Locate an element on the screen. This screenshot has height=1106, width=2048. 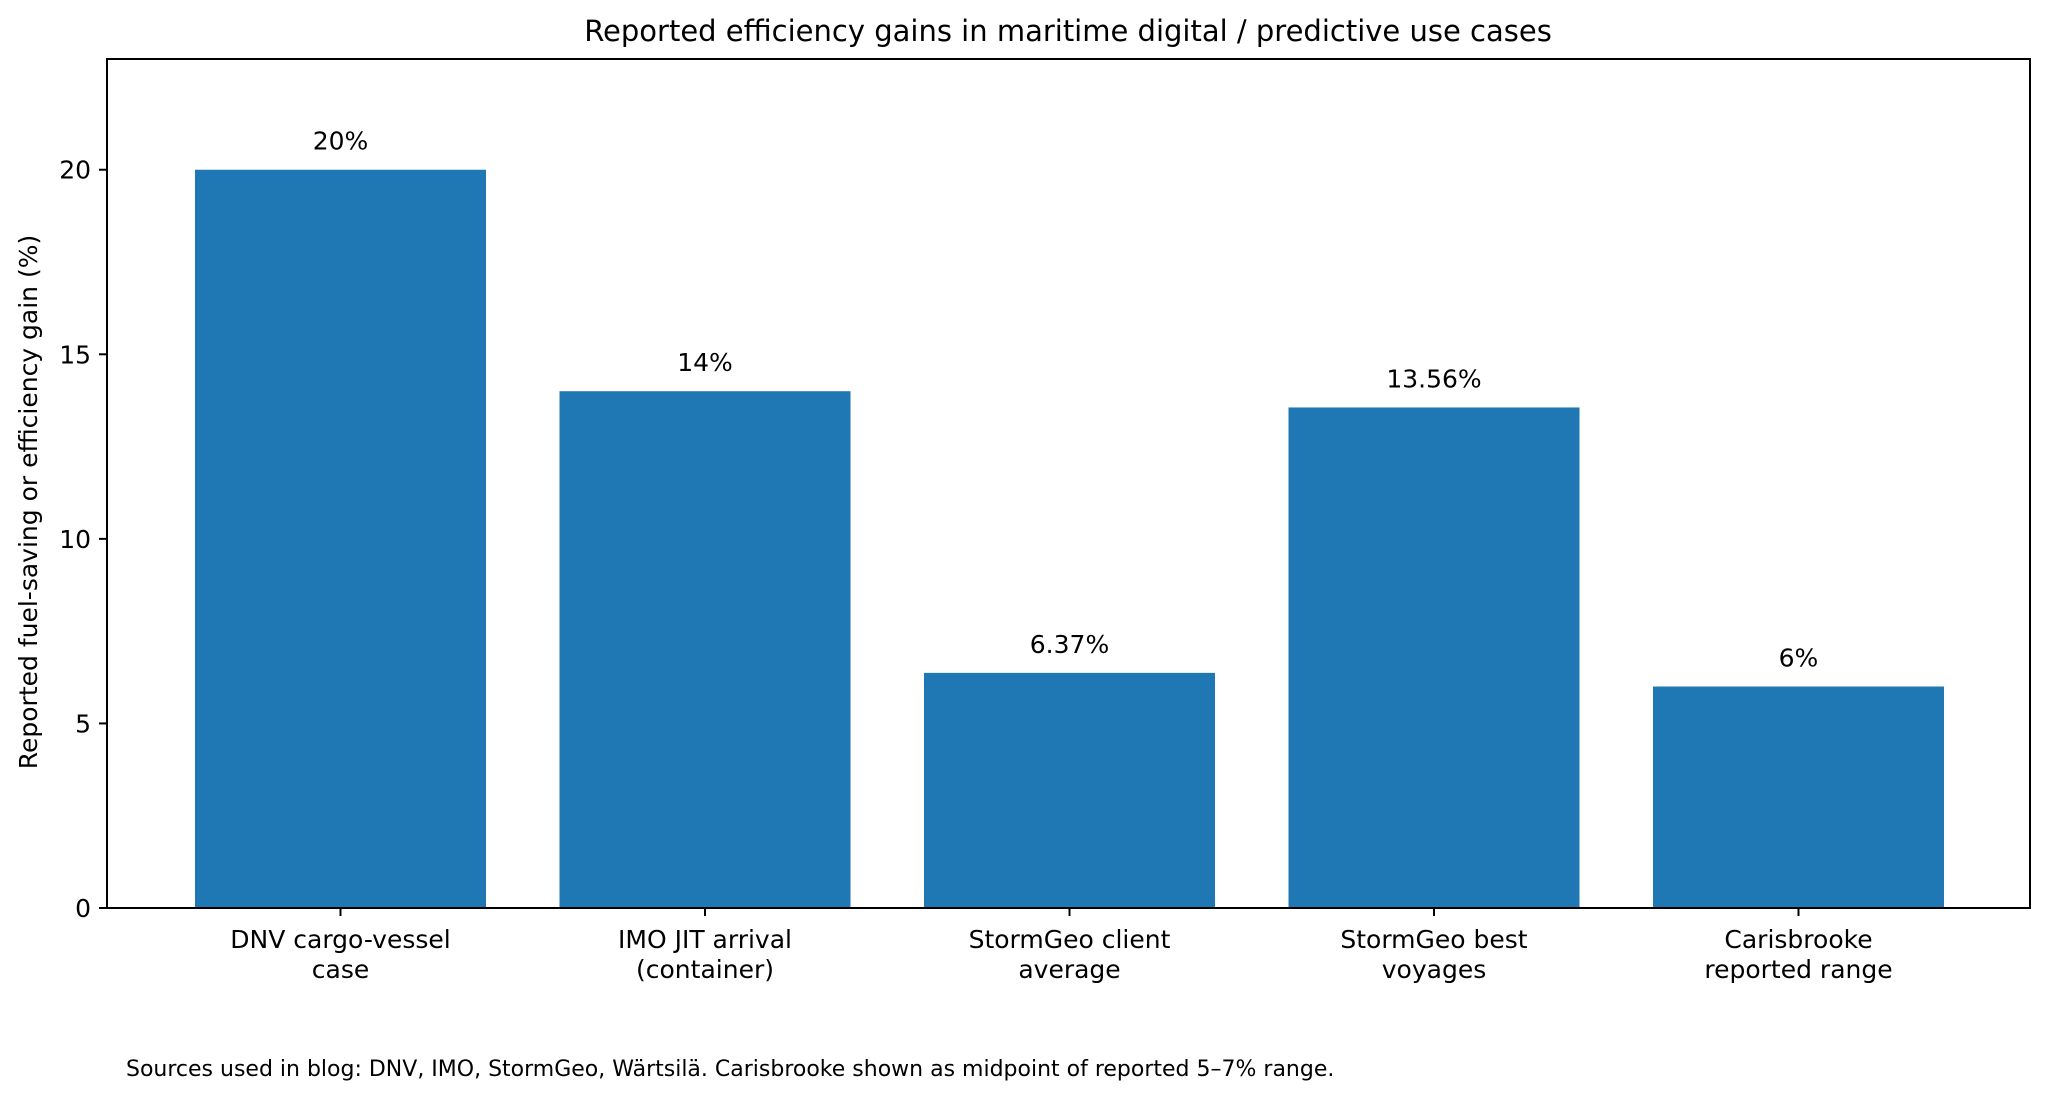
x-tick-label-4-line-1: StormGeo best is located at coordinates (1433, 939).